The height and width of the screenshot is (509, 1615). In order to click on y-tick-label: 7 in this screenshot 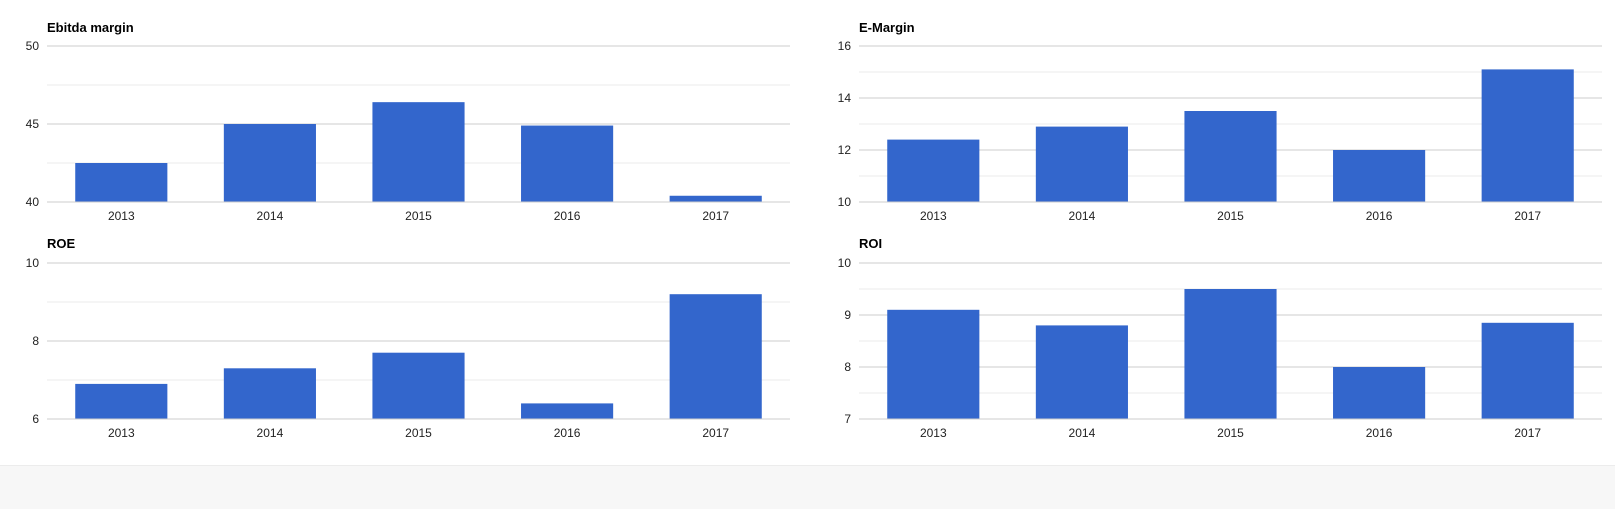, I will do `click(847, 419)`.